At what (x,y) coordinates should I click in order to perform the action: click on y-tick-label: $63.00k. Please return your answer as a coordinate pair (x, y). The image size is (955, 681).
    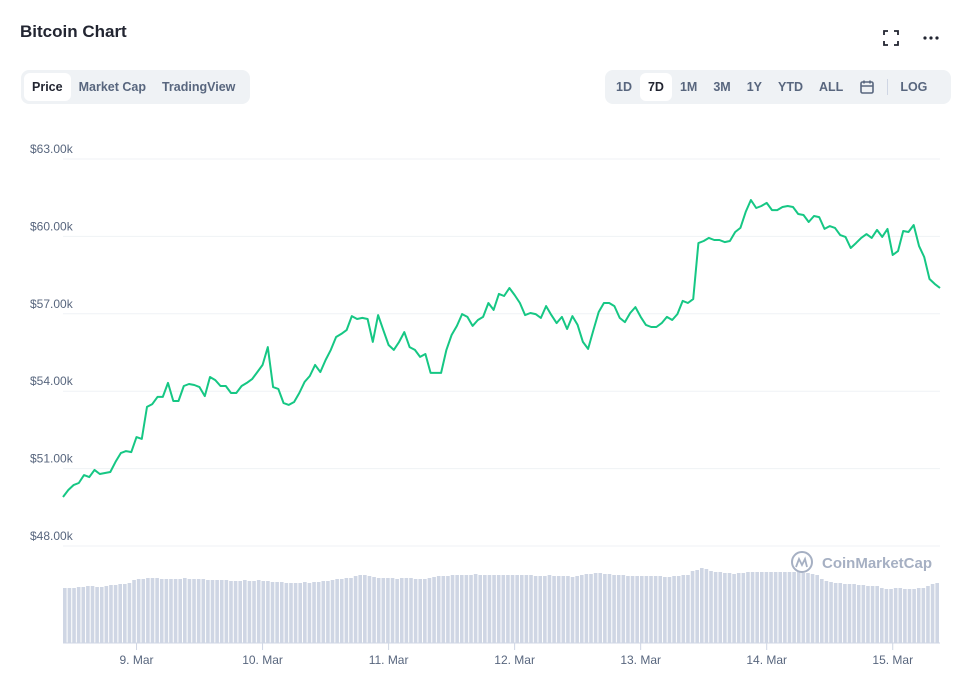
    Looking at the image, I should click on (52, 149).